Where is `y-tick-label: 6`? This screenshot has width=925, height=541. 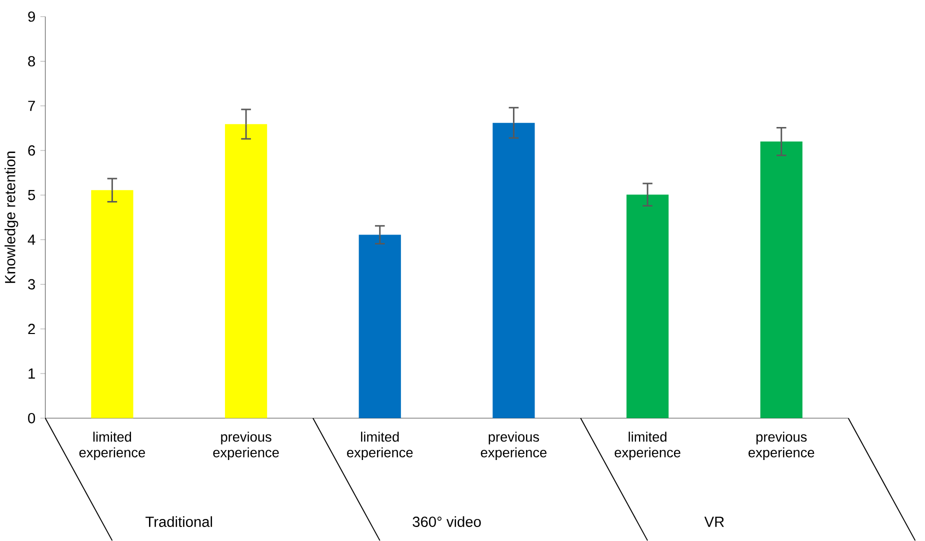
y-tick-label: 6 is located at coordinates (31, 150).